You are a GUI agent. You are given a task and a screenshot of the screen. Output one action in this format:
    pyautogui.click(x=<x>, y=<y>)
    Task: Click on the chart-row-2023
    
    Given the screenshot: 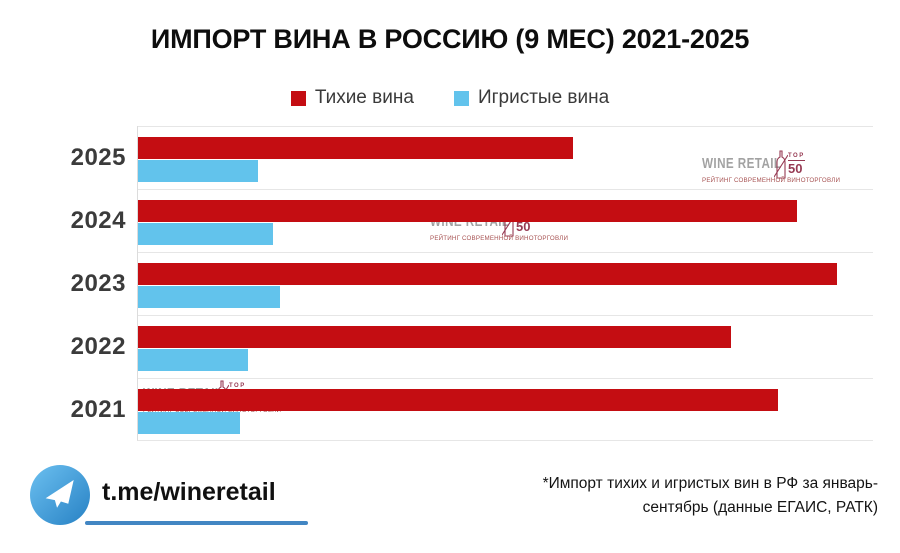 What is the action you would take?
    pyautogui.click(x=505, y=283)
    